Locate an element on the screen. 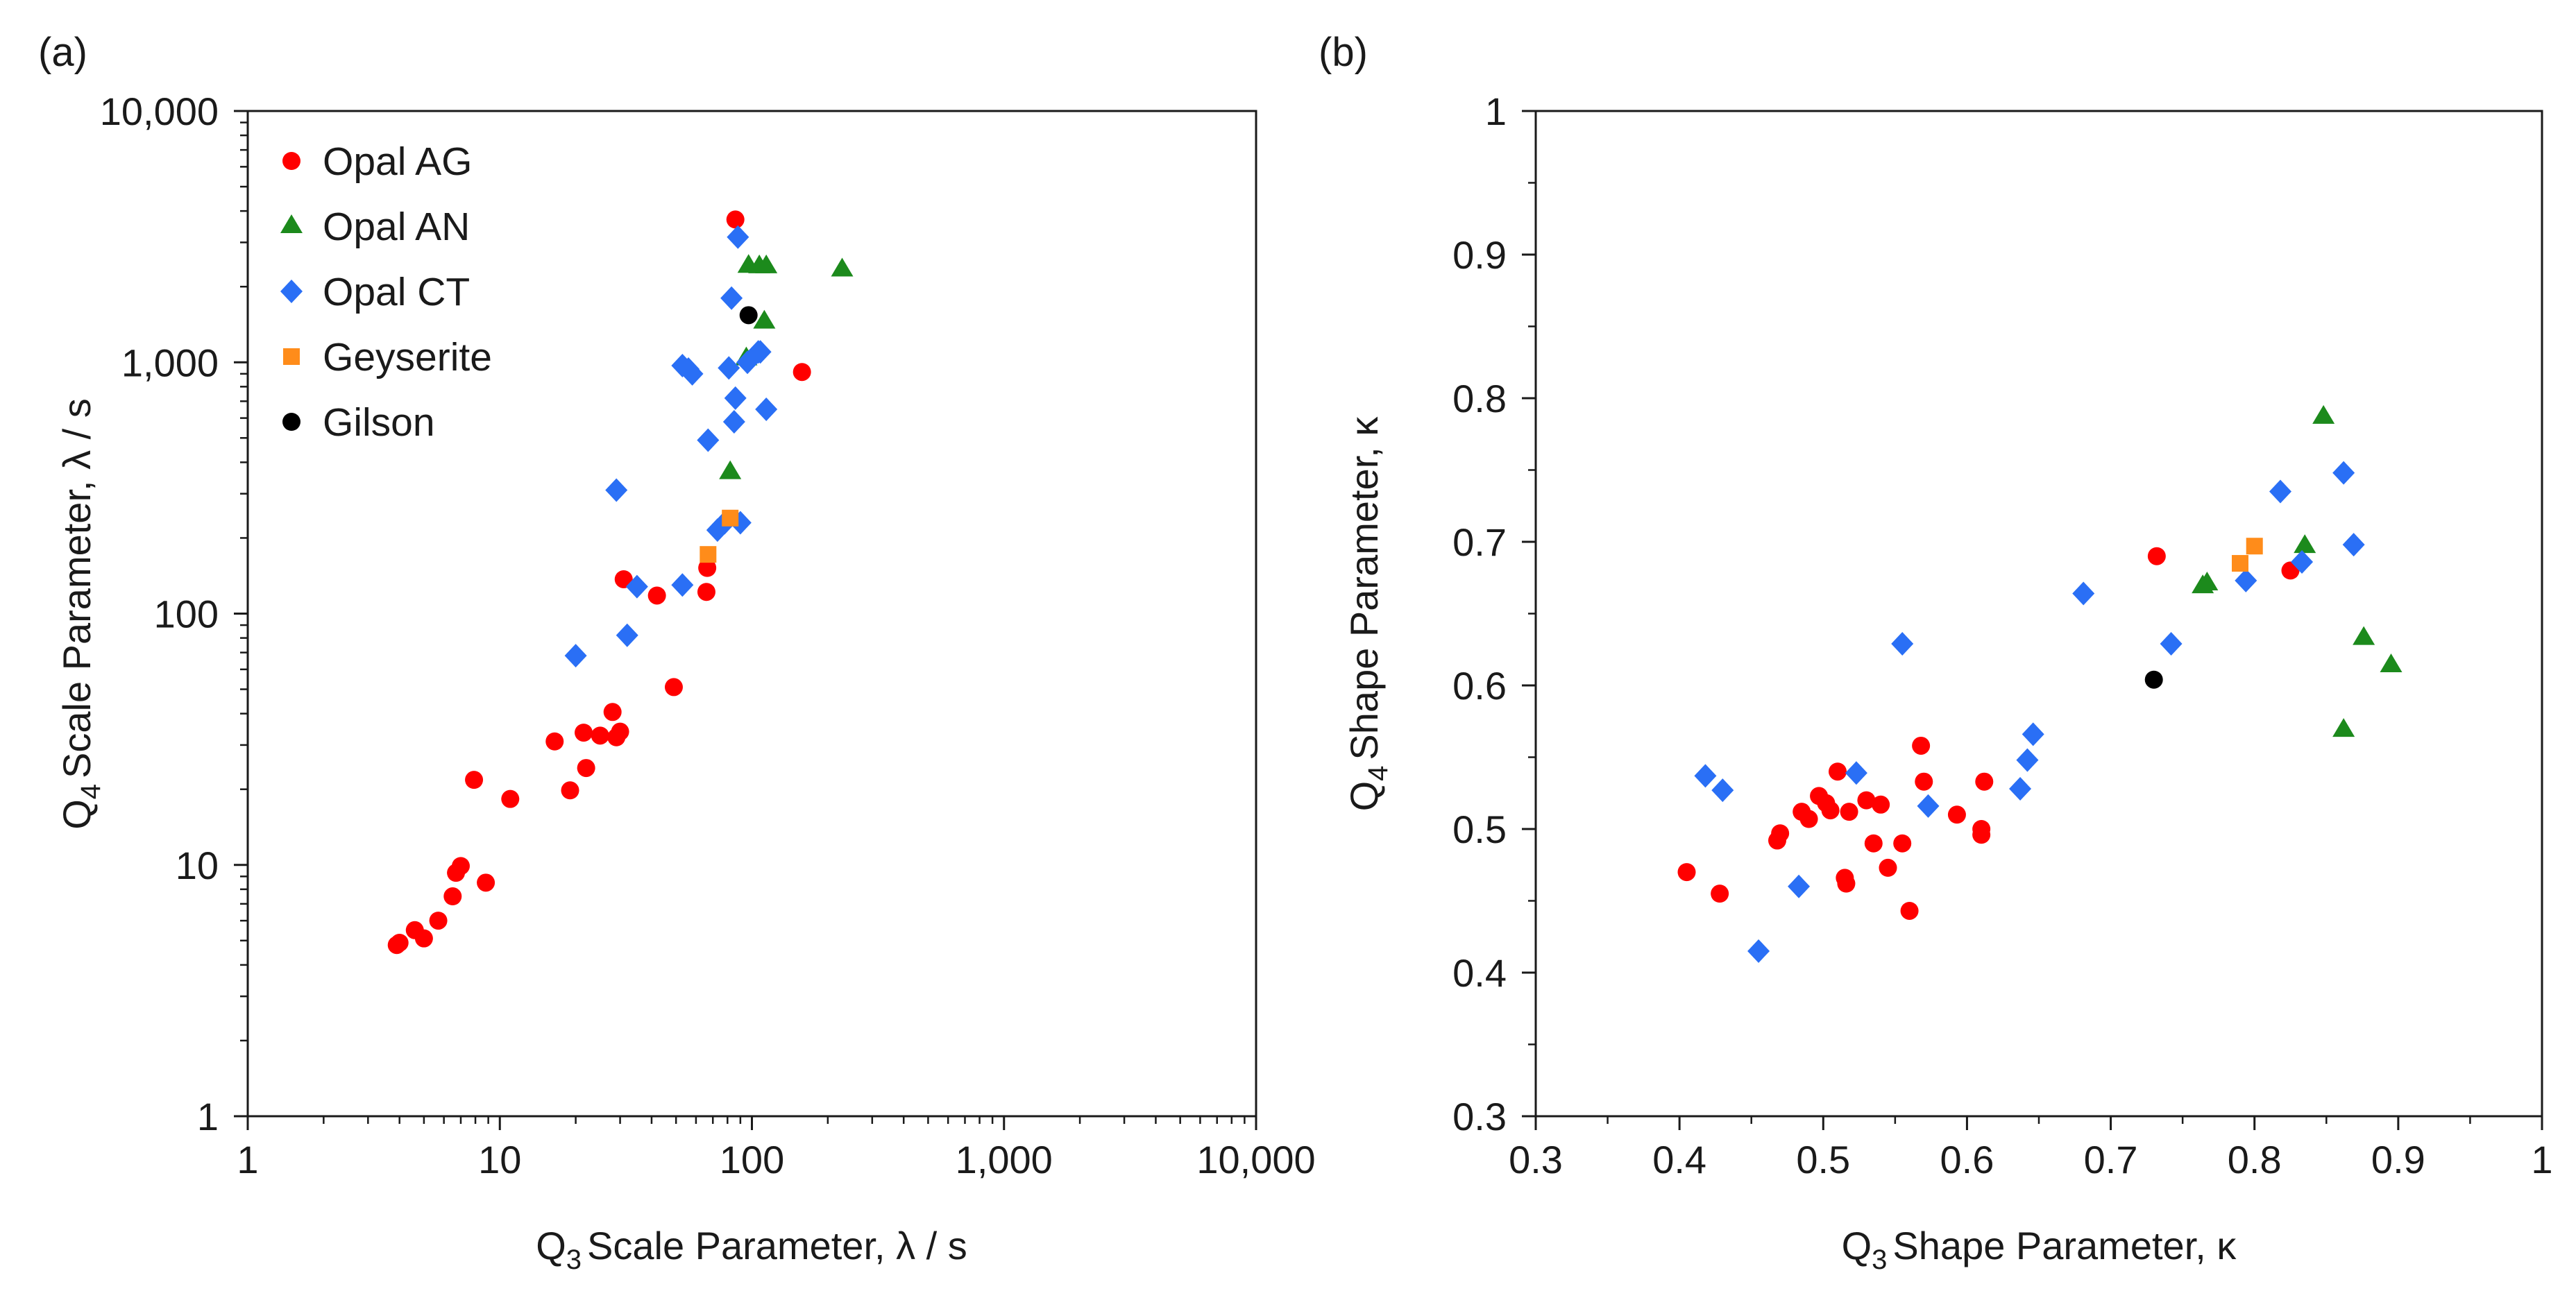 Image resolution: width=2576 pixels, height=1307 pixels. panel-b-series-opal-ct is located at coordinates (2029, 712).